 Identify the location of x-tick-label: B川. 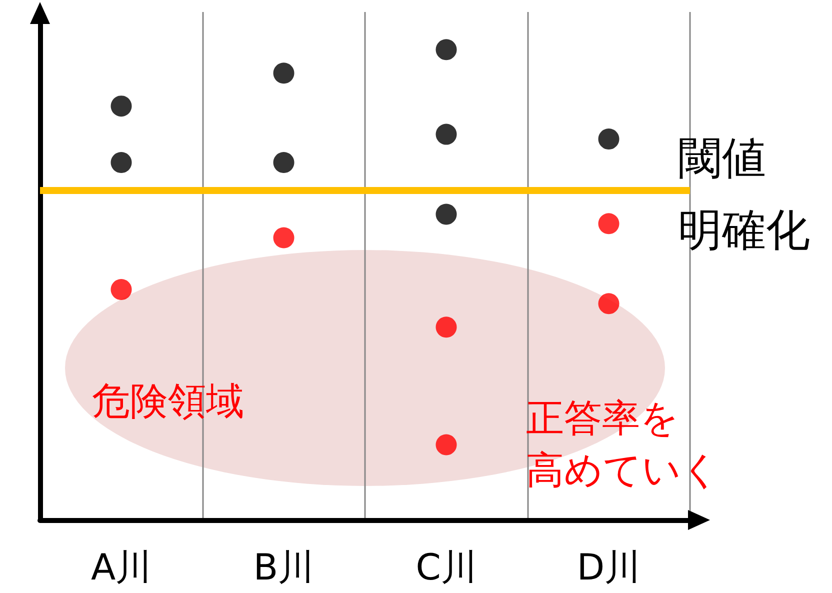
(283, 568).